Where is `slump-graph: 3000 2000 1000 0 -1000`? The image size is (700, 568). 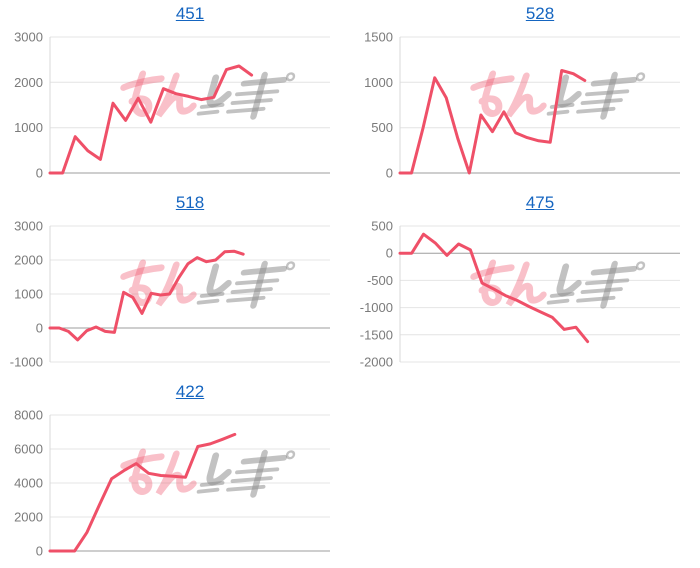 slump-graph: 3000 2000 1000 0 -1000 is located at coordinates (170, 294).